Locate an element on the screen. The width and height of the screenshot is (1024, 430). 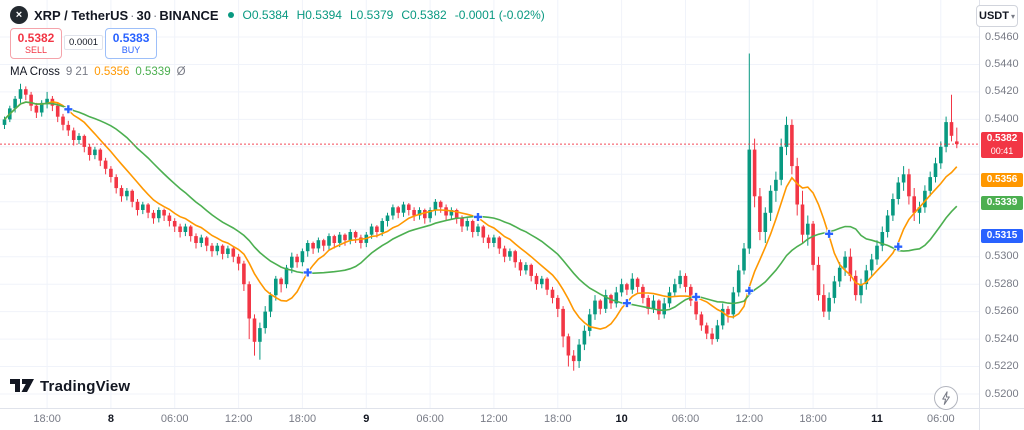
indicator-legend: MA Cross 9 21 0.5356 0.5339 Ø is located at coordinates (98, 72).